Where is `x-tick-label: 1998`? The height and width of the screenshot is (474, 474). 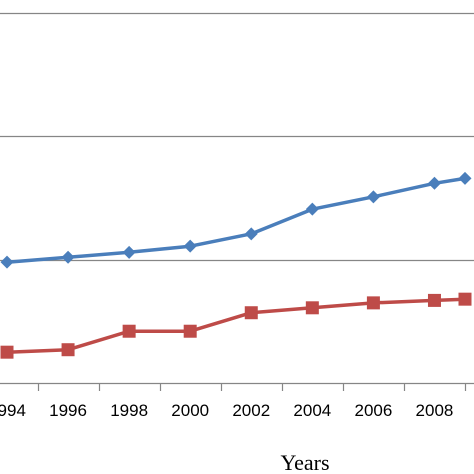
x-tick-label: 1998 is located at coordinates (129, 410).